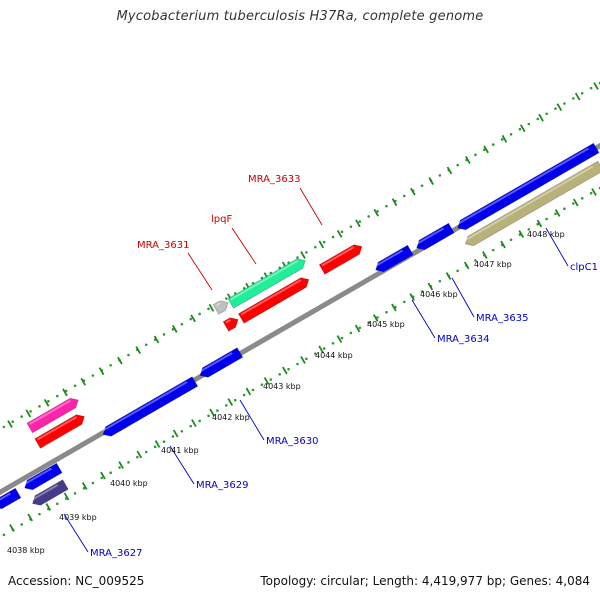 This screenshot has width=600, height=600. What do you see at coordinates (546, 234) in the screenshot?
I see `scale-label: 4048 kbp` at bounding box center [546, 234].